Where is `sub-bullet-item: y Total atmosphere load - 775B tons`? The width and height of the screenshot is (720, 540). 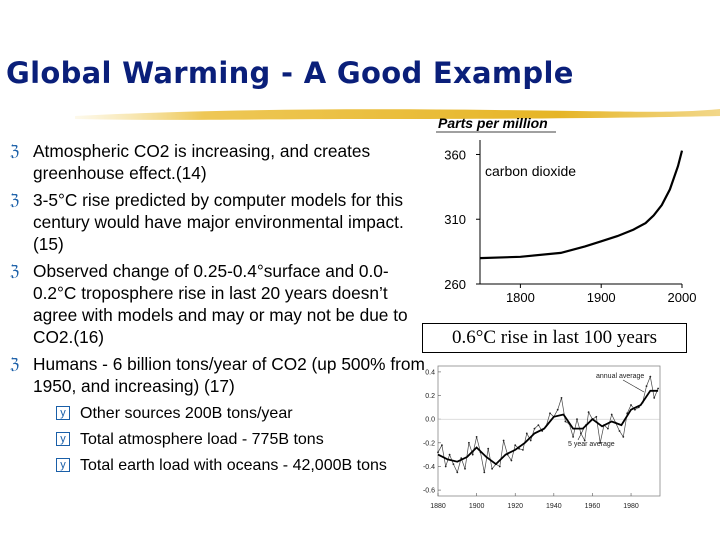
sub-bullet-item: y Total atmosphere load - 775B tons is located at coordinates (243, 440).